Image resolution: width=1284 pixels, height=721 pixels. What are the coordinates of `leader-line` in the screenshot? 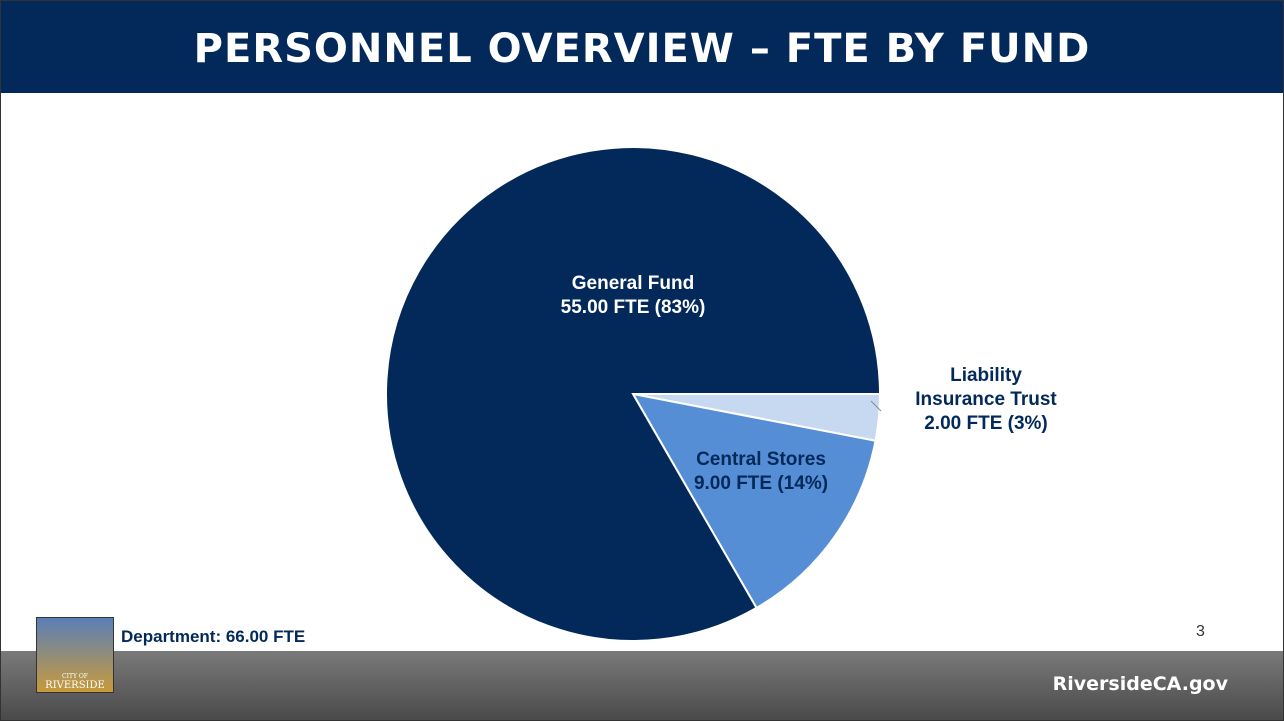 It's located at (876, 406).